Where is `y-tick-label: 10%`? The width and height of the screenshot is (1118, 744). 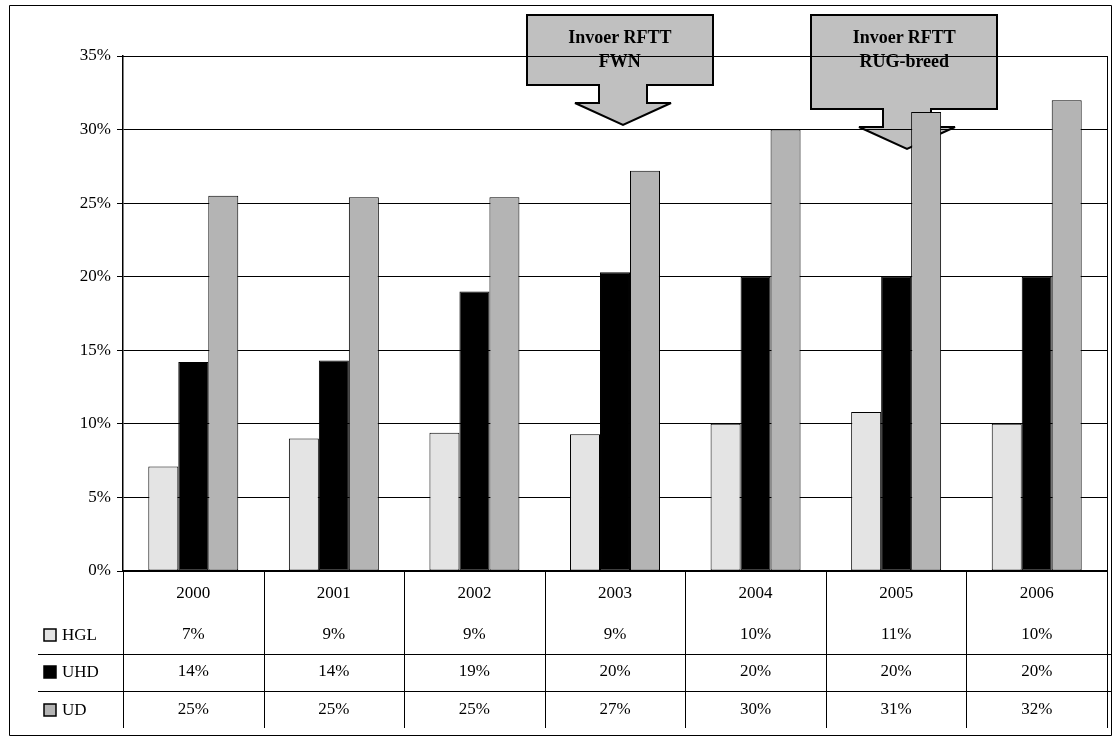
y-tick-label: 10% is located at coordinates (95, 423).